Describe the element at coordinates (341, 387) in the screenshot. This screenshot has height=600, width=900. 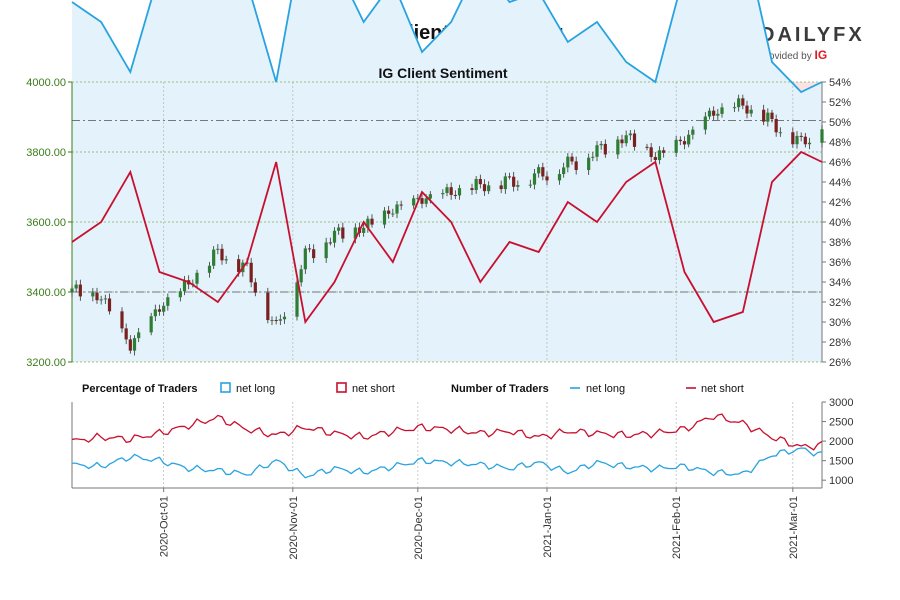
I see `legend-short-swatch` at that location.